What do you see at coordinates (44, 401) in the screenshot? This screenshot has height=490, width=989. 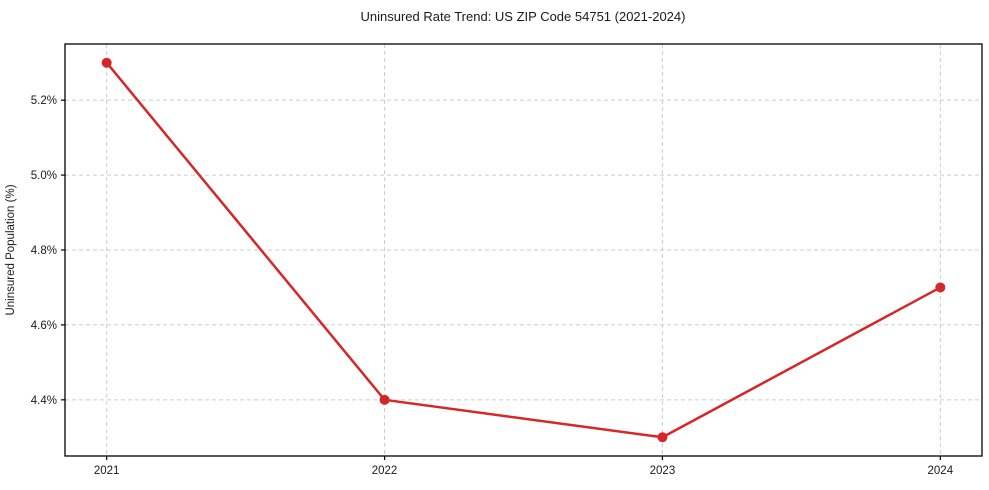 I see `y-tick-label: 4.4%` at bounding box center [44, 401].